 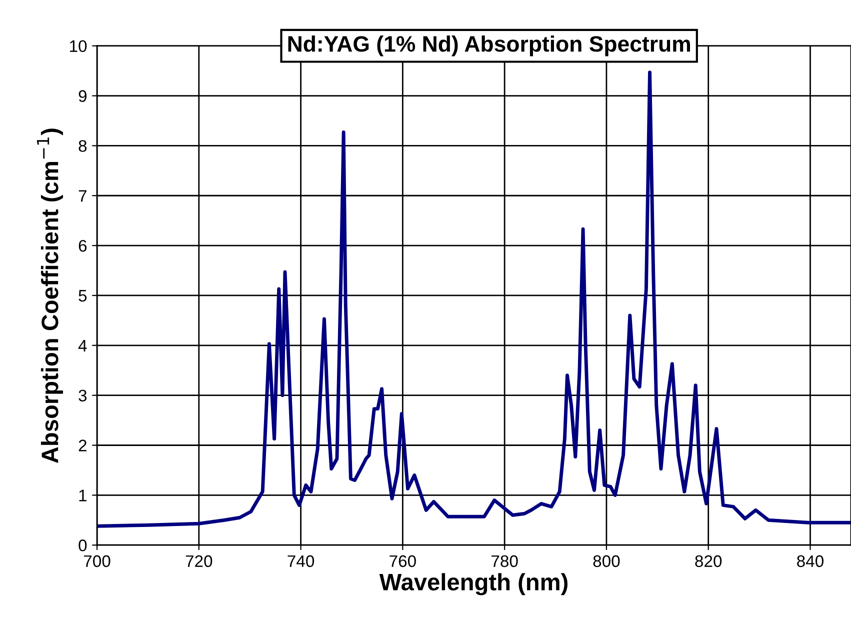 What do you see at coordinates (82, 296) in the screenshot?
I see `y-tick-label: 5` at bounding box center [82, 296].